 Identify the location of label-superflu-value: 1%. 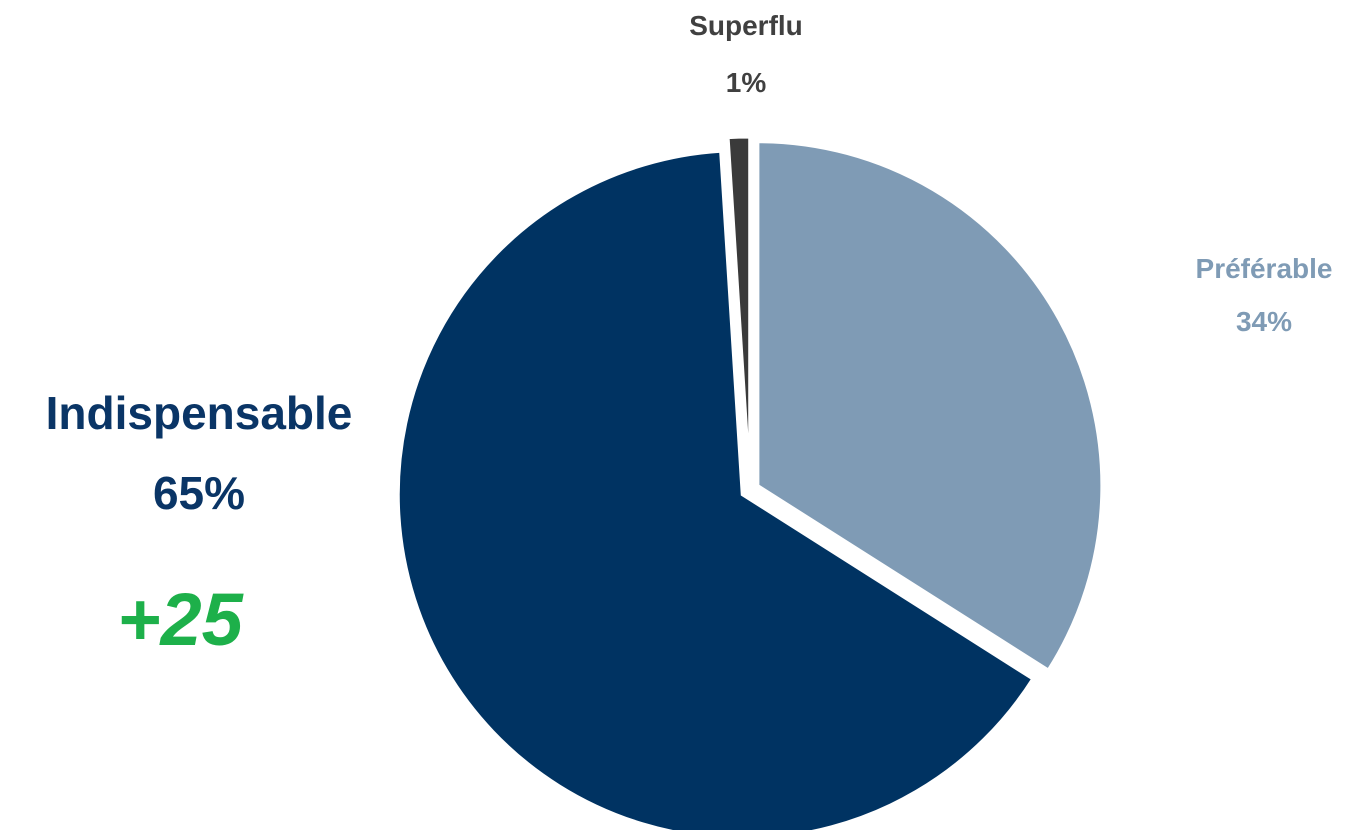
(746, 82).